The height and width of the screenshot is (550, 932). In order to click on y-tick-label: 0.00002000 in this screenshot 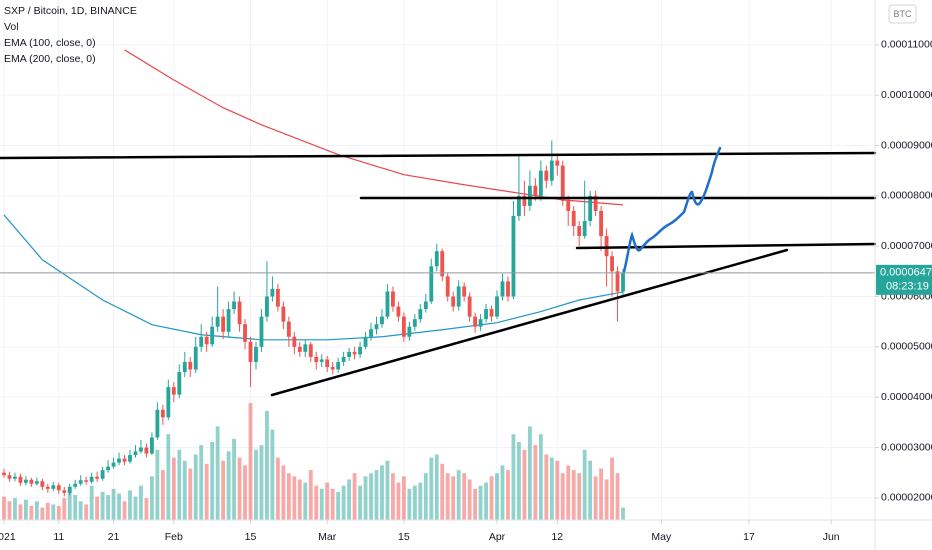, I will do `click(906, 498)`.